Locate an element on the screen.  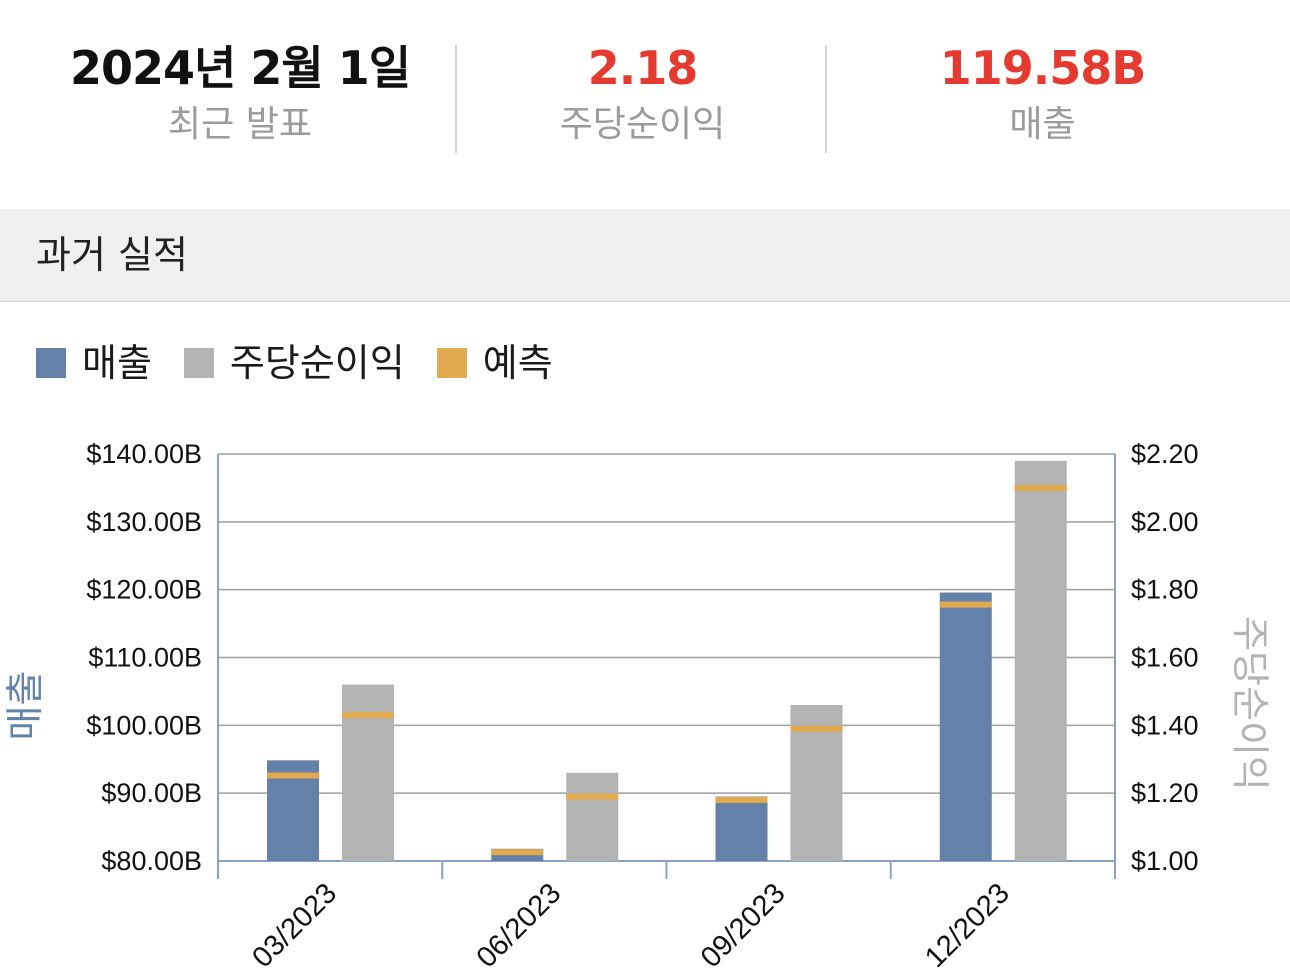
legend-swatch-eps is located at coordinates (198, 363).